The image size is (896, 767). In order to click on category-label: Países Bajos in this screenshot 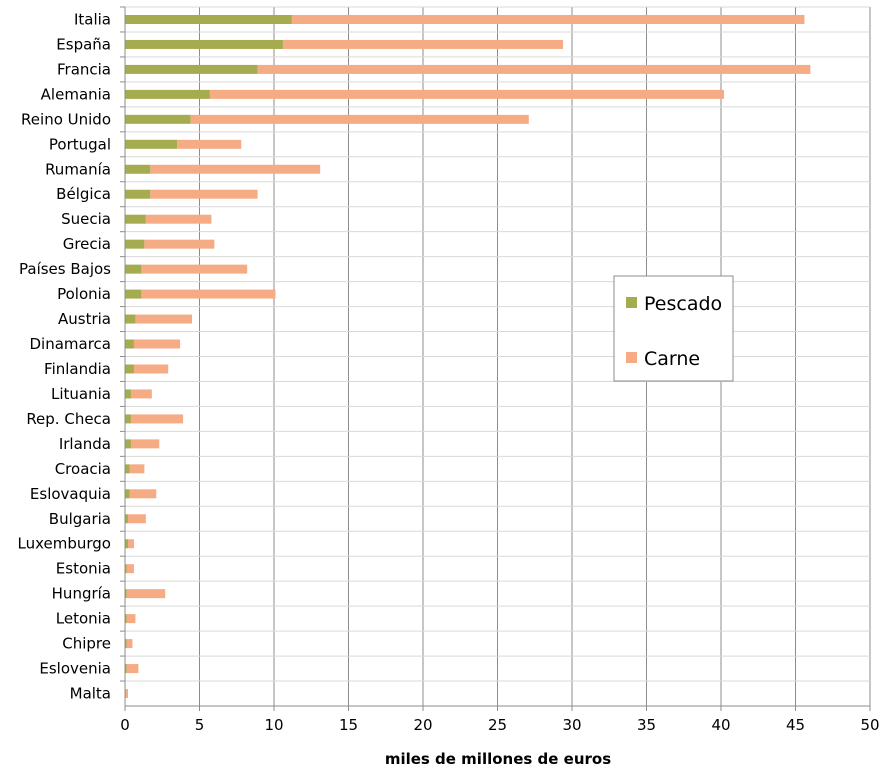, I will do `click(65, 269)`.